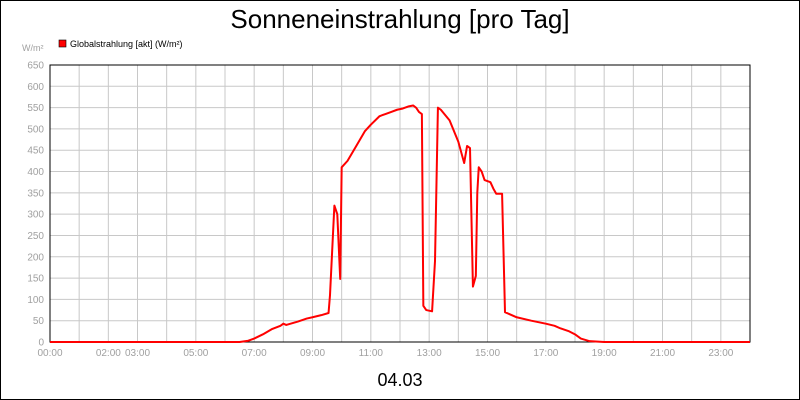 The image size is (800, 400). I want to click on x-tick-label: 19:00, so click(604, 353).